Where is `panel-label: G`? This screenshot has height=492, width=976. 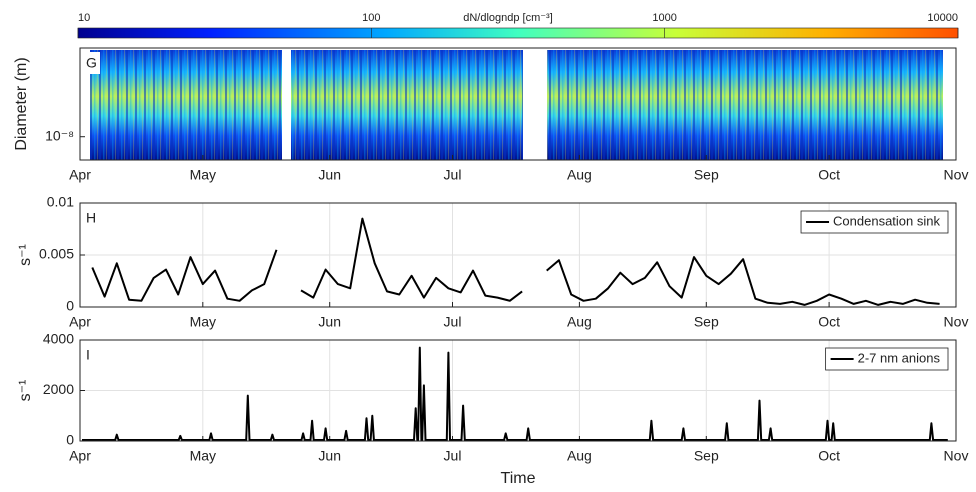
panel-label: G is located at coordinates (91, 63).